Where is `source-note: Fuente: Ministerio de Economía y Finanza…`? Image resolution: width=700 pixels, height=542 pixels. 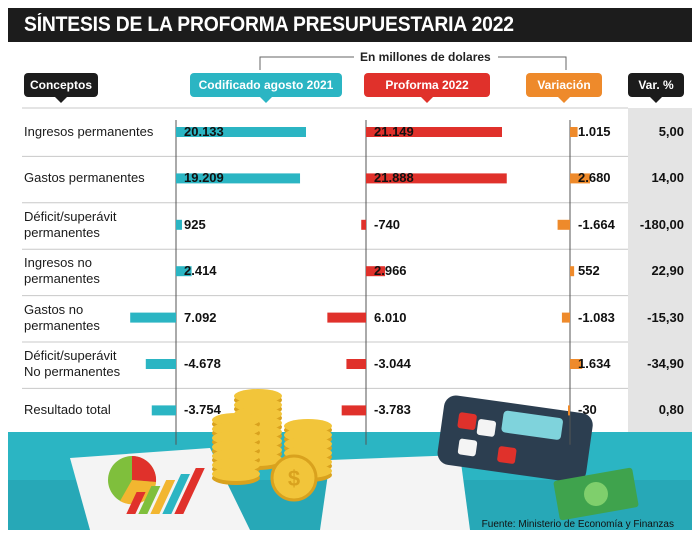
source-note: Fuente: Ministerio de Economía y Finanza… is located at coordinates (577, 524).